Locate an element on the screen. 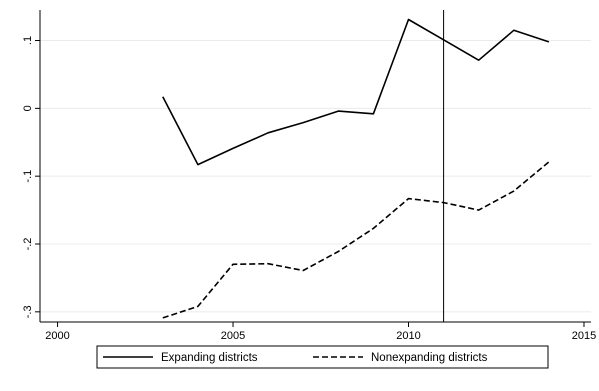  x-tick-label: 2010 is located at coordinates (408, 336).